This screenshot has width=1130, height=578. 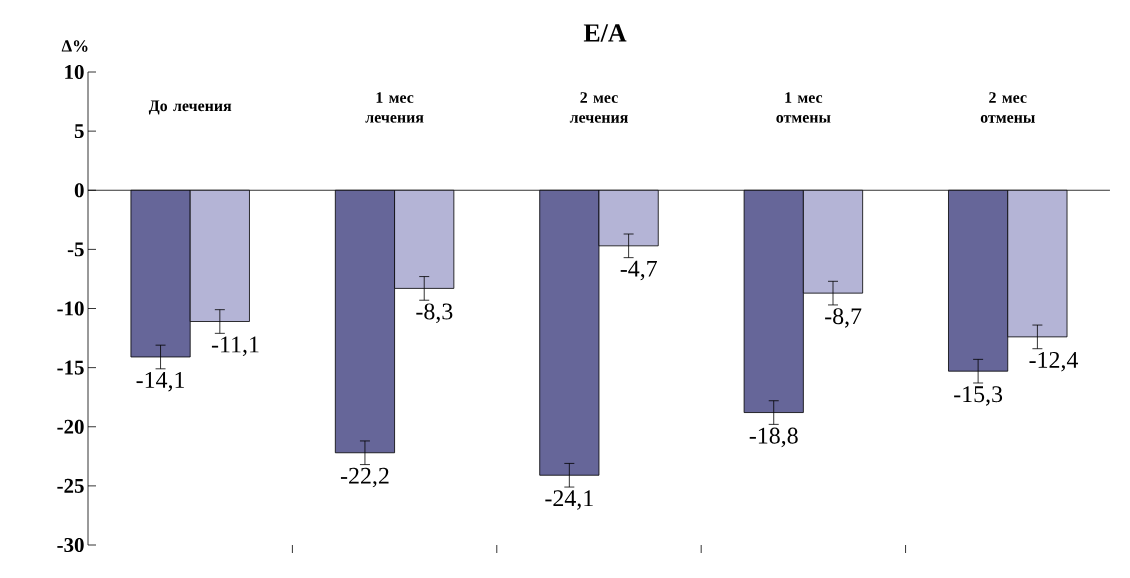 I want to click on data-label: -12,4, so click(x=1054, y=361).